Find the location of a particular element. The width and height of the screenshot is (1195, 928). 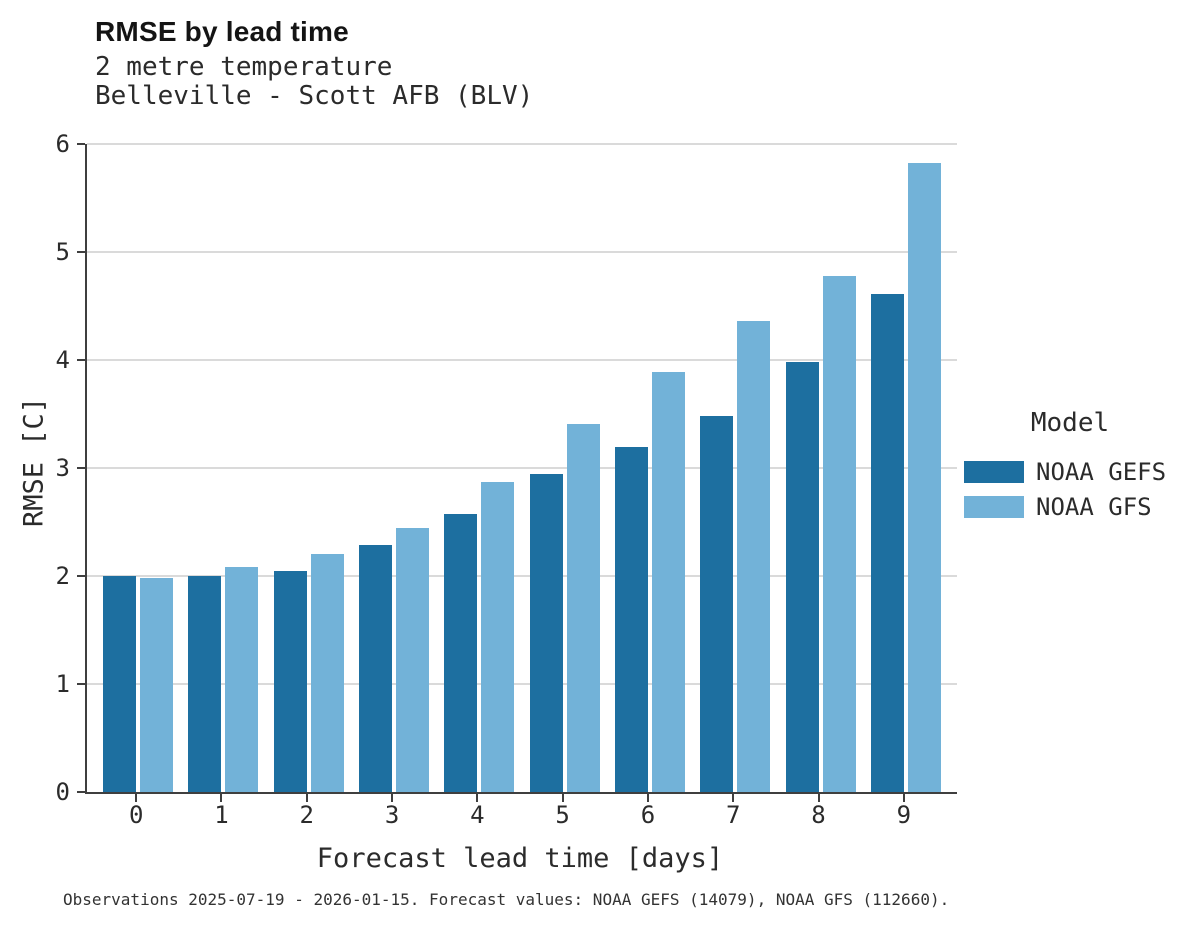

legend-entry: NOAA GEFS is located at coordinates (1070, 471).